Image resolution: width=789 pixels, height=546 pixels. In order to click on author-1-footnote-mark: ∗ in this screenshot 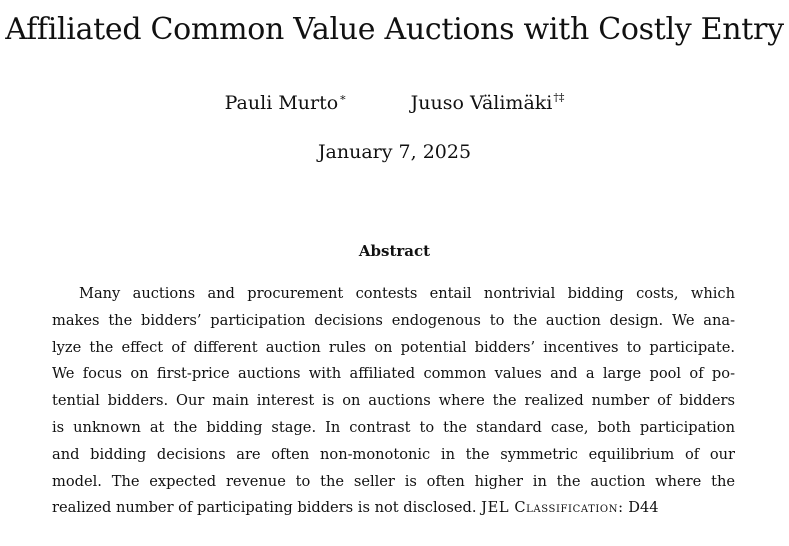, I will do `click(343, 97)`.